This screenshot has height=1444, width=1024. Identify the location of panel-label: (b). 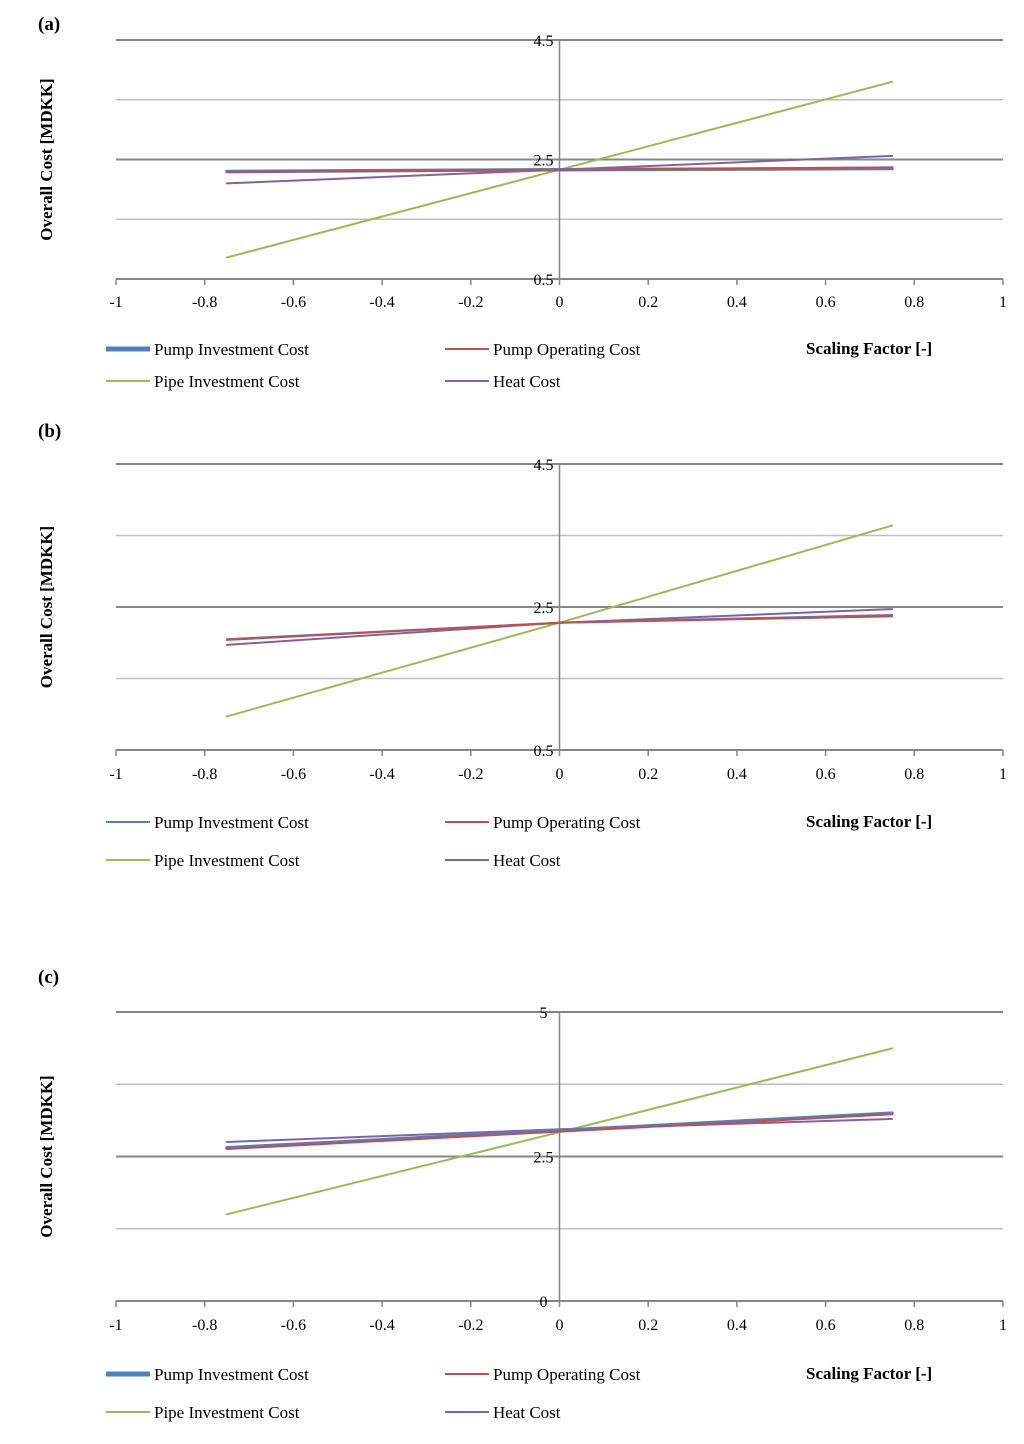
(49, 431).